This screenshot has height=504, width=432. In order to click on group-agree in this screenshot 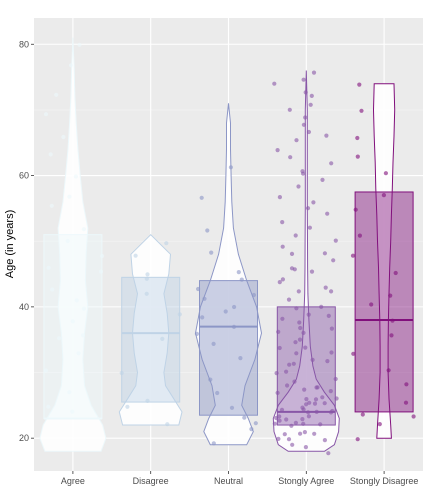, I will do `click(73, 244)`.